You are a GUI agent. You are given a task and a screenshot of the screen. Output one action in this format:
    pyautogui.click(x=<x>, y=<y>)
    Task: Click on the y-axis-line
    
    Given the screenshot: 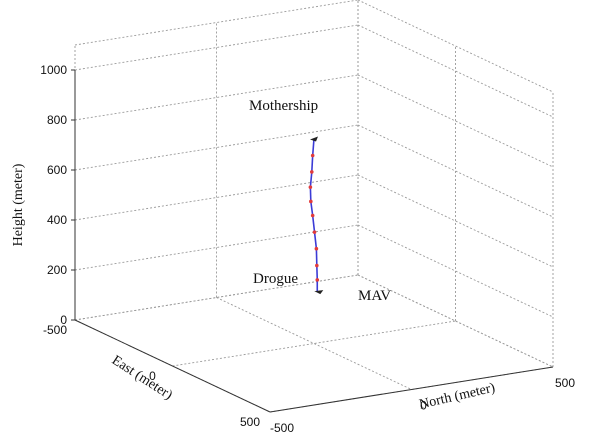 What is the action you would take?
    pyautogui.click(x=172, y=366)
    